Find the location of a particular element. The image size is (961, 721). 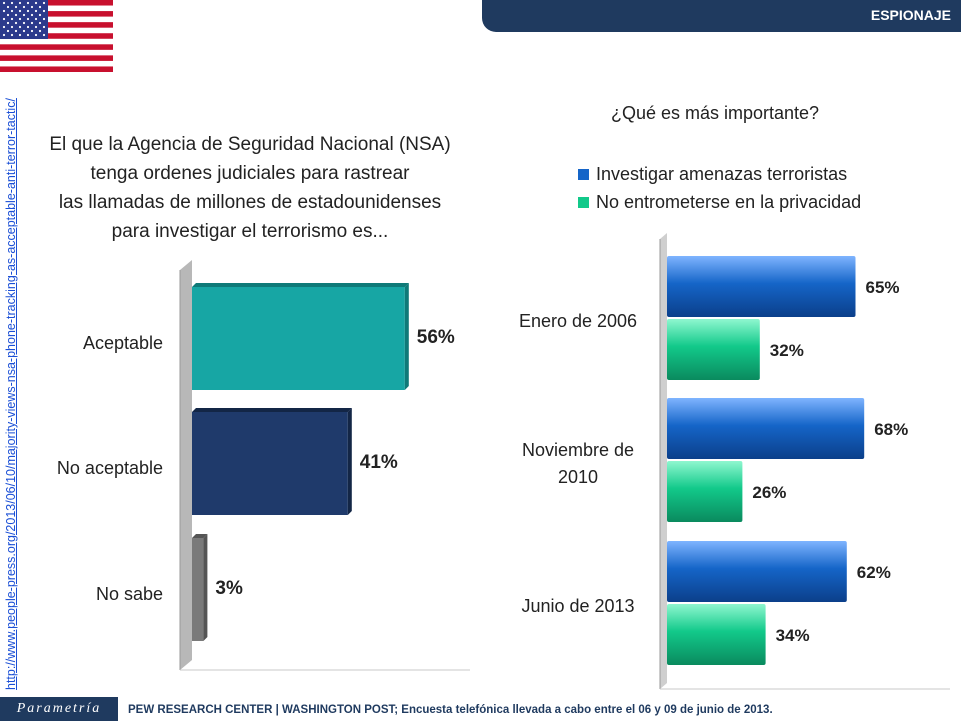

legend-item-investigate: Investigar amenazas terroristas is located at coordinates (719, 174).